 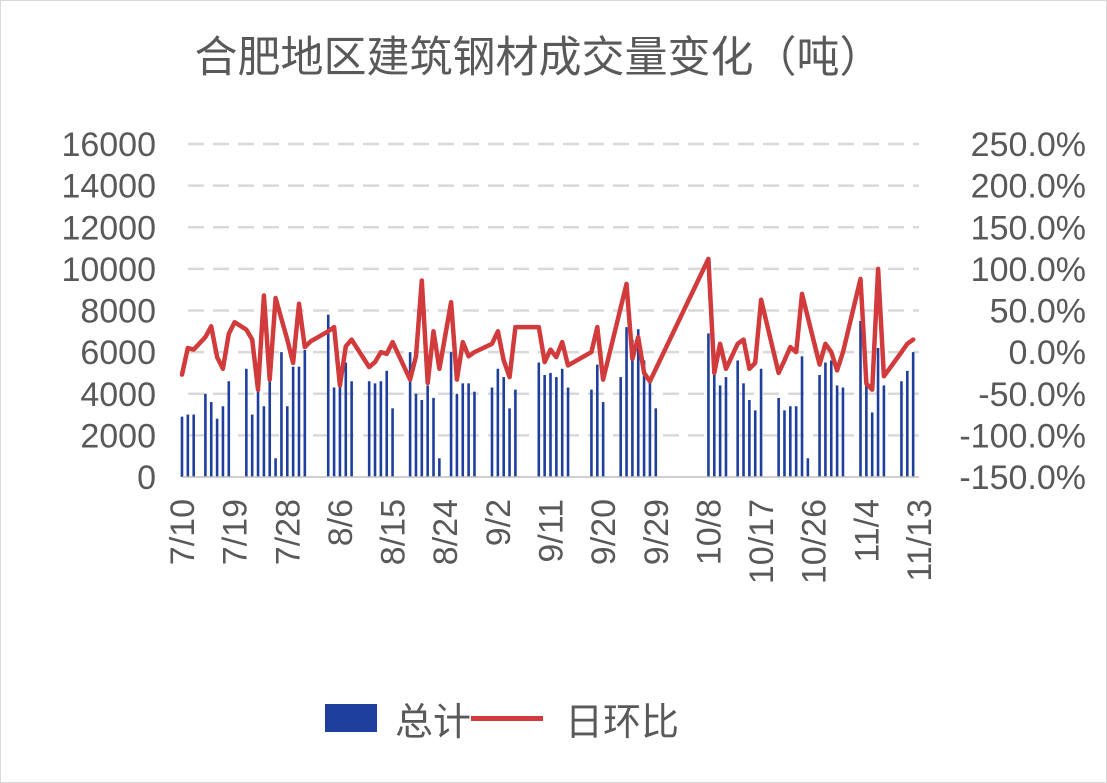 What do you see at coordinates (108, 145) in the screenshot?
I see `y-tick-label-left: 16000` at bounding box center [108, 145].